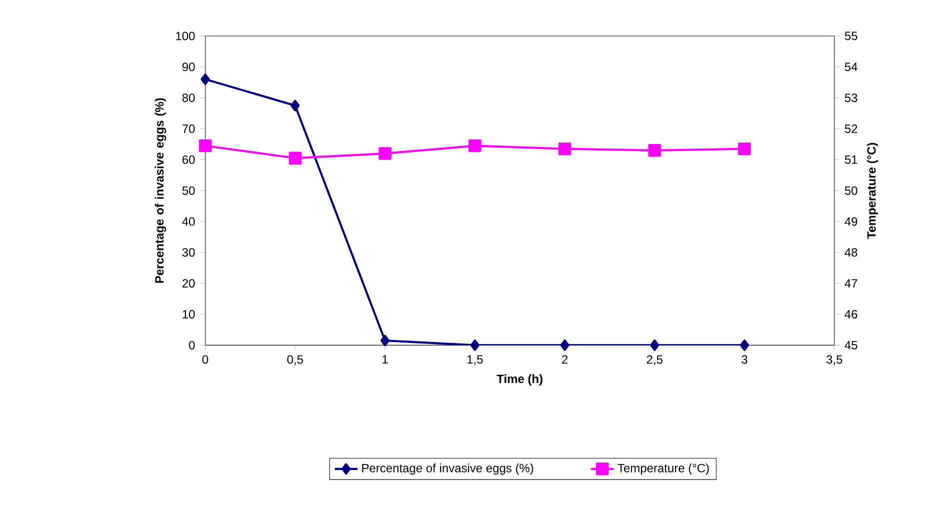 The image size is (925, 509). What do you see at coordinates (192, 345) in the screenshot?
I see `y-tick-label: 0` at bounding box center [192, 345].